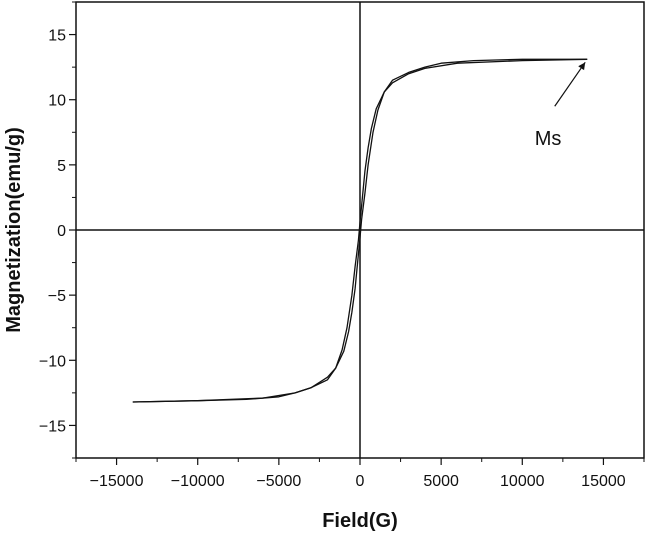  Describe the element at coordinates (570, 84) in the screenshot. I see `ms-arrow` at that location.